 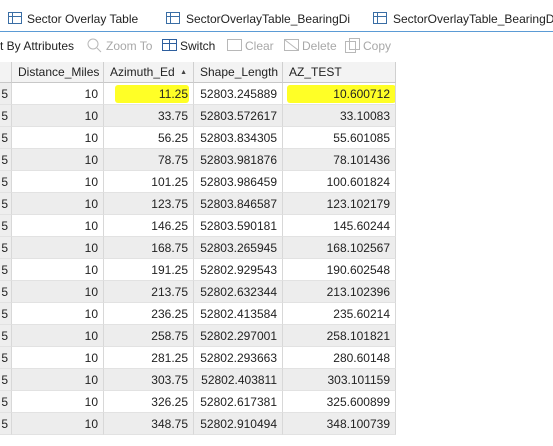 What do you see at coordinates (238, 94) in the screenshot?
I see `table-cell: 52803.245889` at bounding box center [238, 94].